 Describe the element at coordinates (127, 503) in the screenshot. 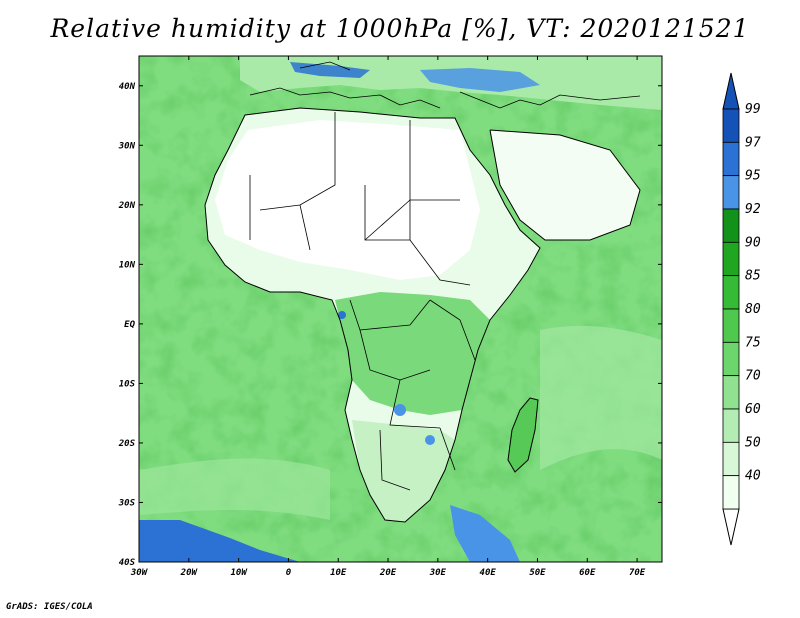

I see `lat-tick-label: 30S` at that location.